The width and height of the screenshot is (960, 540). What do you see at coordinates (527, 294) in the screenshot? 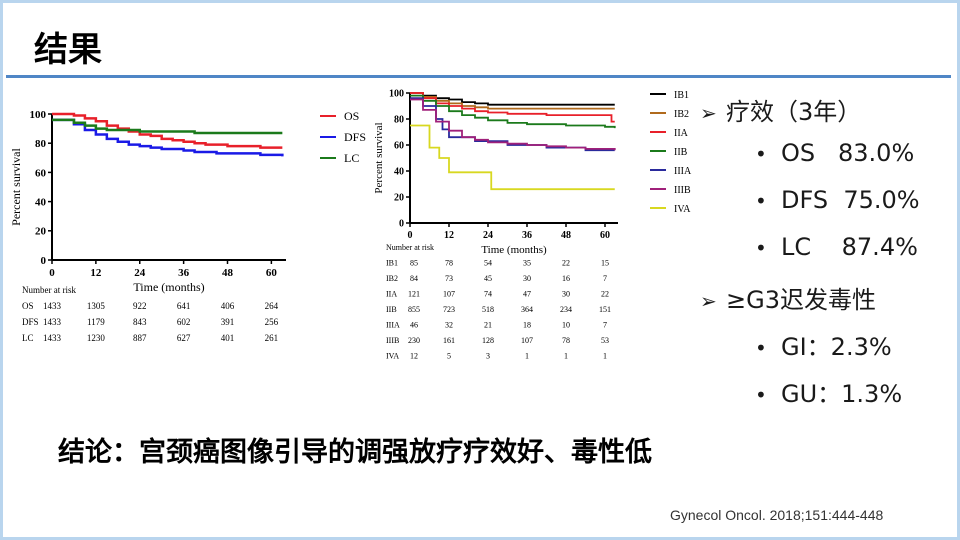
I see `risk-count: 47` at bounding box center [527, 294].